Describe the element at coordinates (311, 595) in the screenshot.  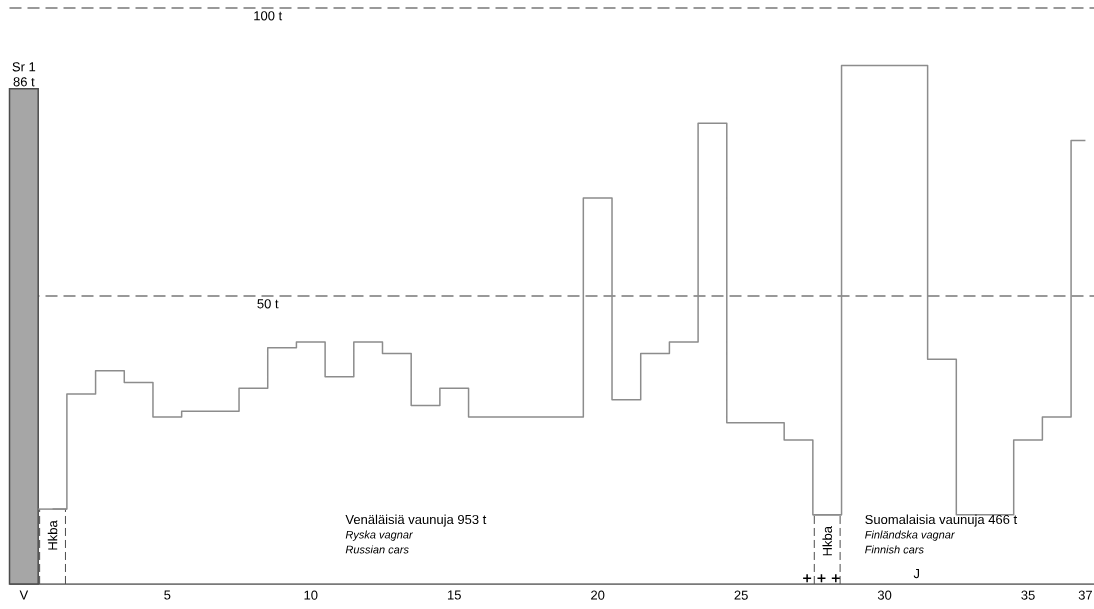
I see `x-tick-label: 10` at that location.